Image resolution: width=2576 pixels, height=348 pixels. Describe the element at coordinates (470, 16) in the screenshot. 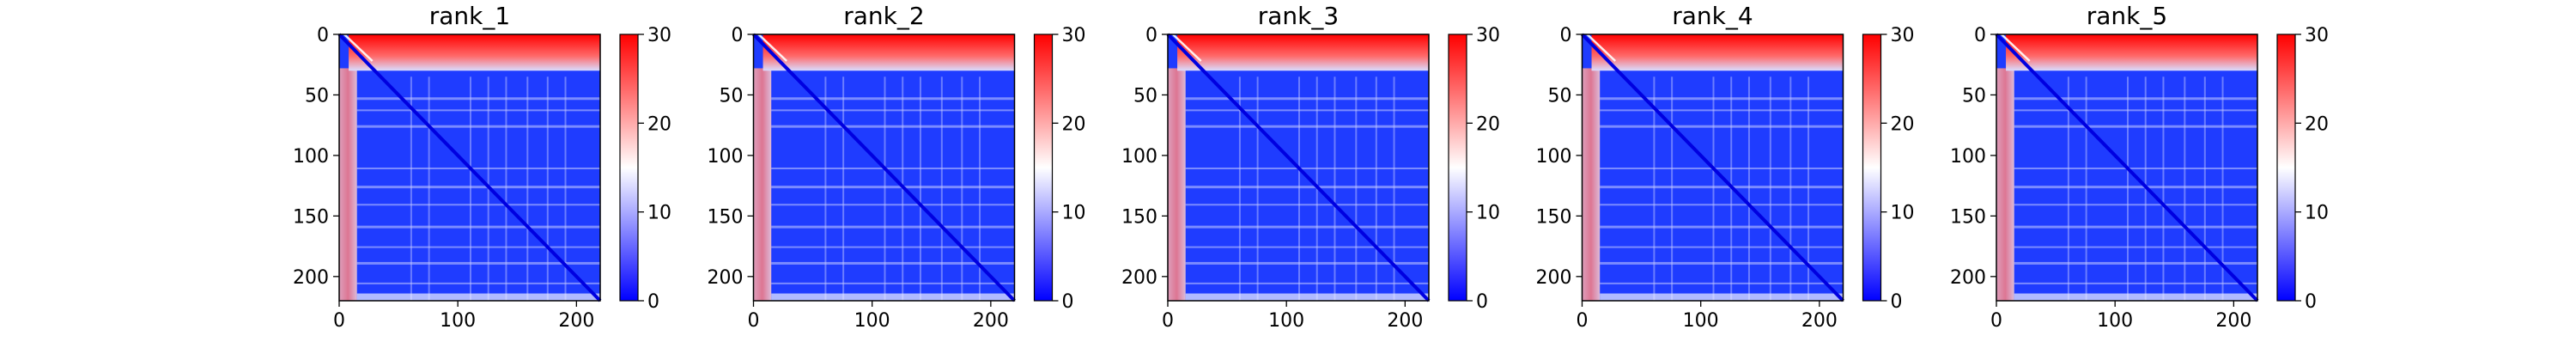

I see `chart-title: rank_1` at that location.